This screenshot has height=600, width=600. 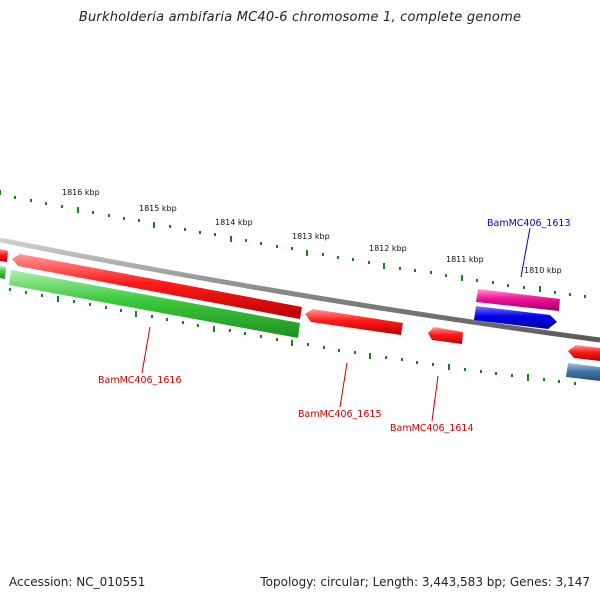 What do you see at coordinates (465, 259) in the screenshot?
I see `kbp-tick-label: 1811 kbp` at bounding box center [465, 259].